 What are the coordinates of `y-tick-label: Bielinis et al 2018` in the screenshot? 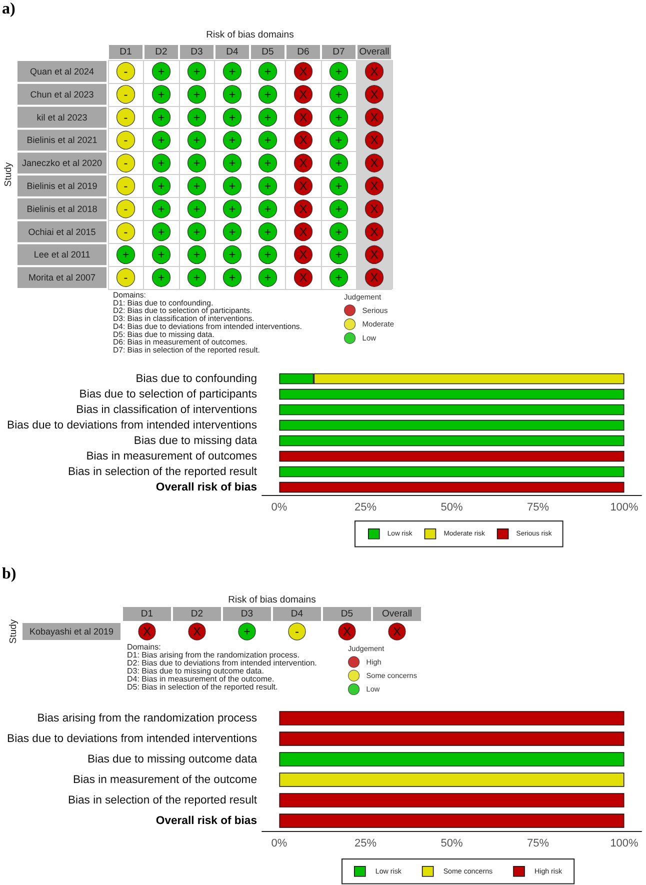 It's located at (62, 209).